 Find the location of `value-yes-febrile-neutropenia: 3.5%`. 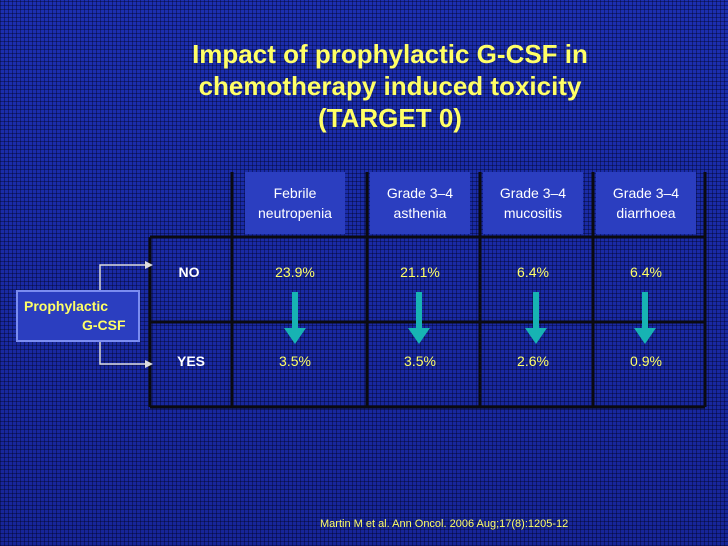

value-yes-febrile-neutropenia: 3.5% is located at coordinates (295, 361).